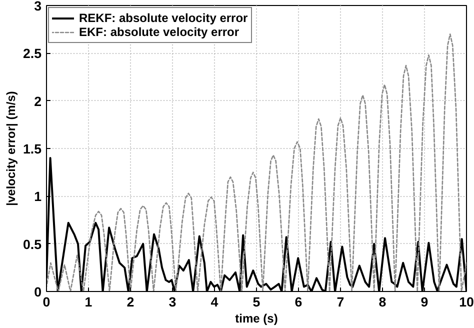  What do you see at coordinates (130, 302) in the screenshot?
I see `x-tick-label: 2` at bounding box center [130, 302].